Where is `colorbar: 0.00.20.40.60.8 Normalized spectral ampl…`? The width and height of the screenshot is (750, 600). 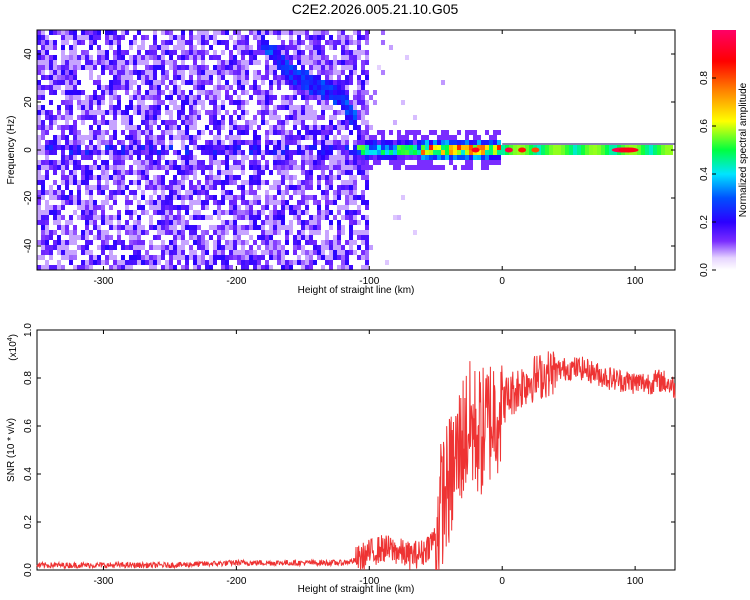
colorbar: 0.00.20.40.60.8 Normalized spectral ampl… is located at coordinates (724, 153).